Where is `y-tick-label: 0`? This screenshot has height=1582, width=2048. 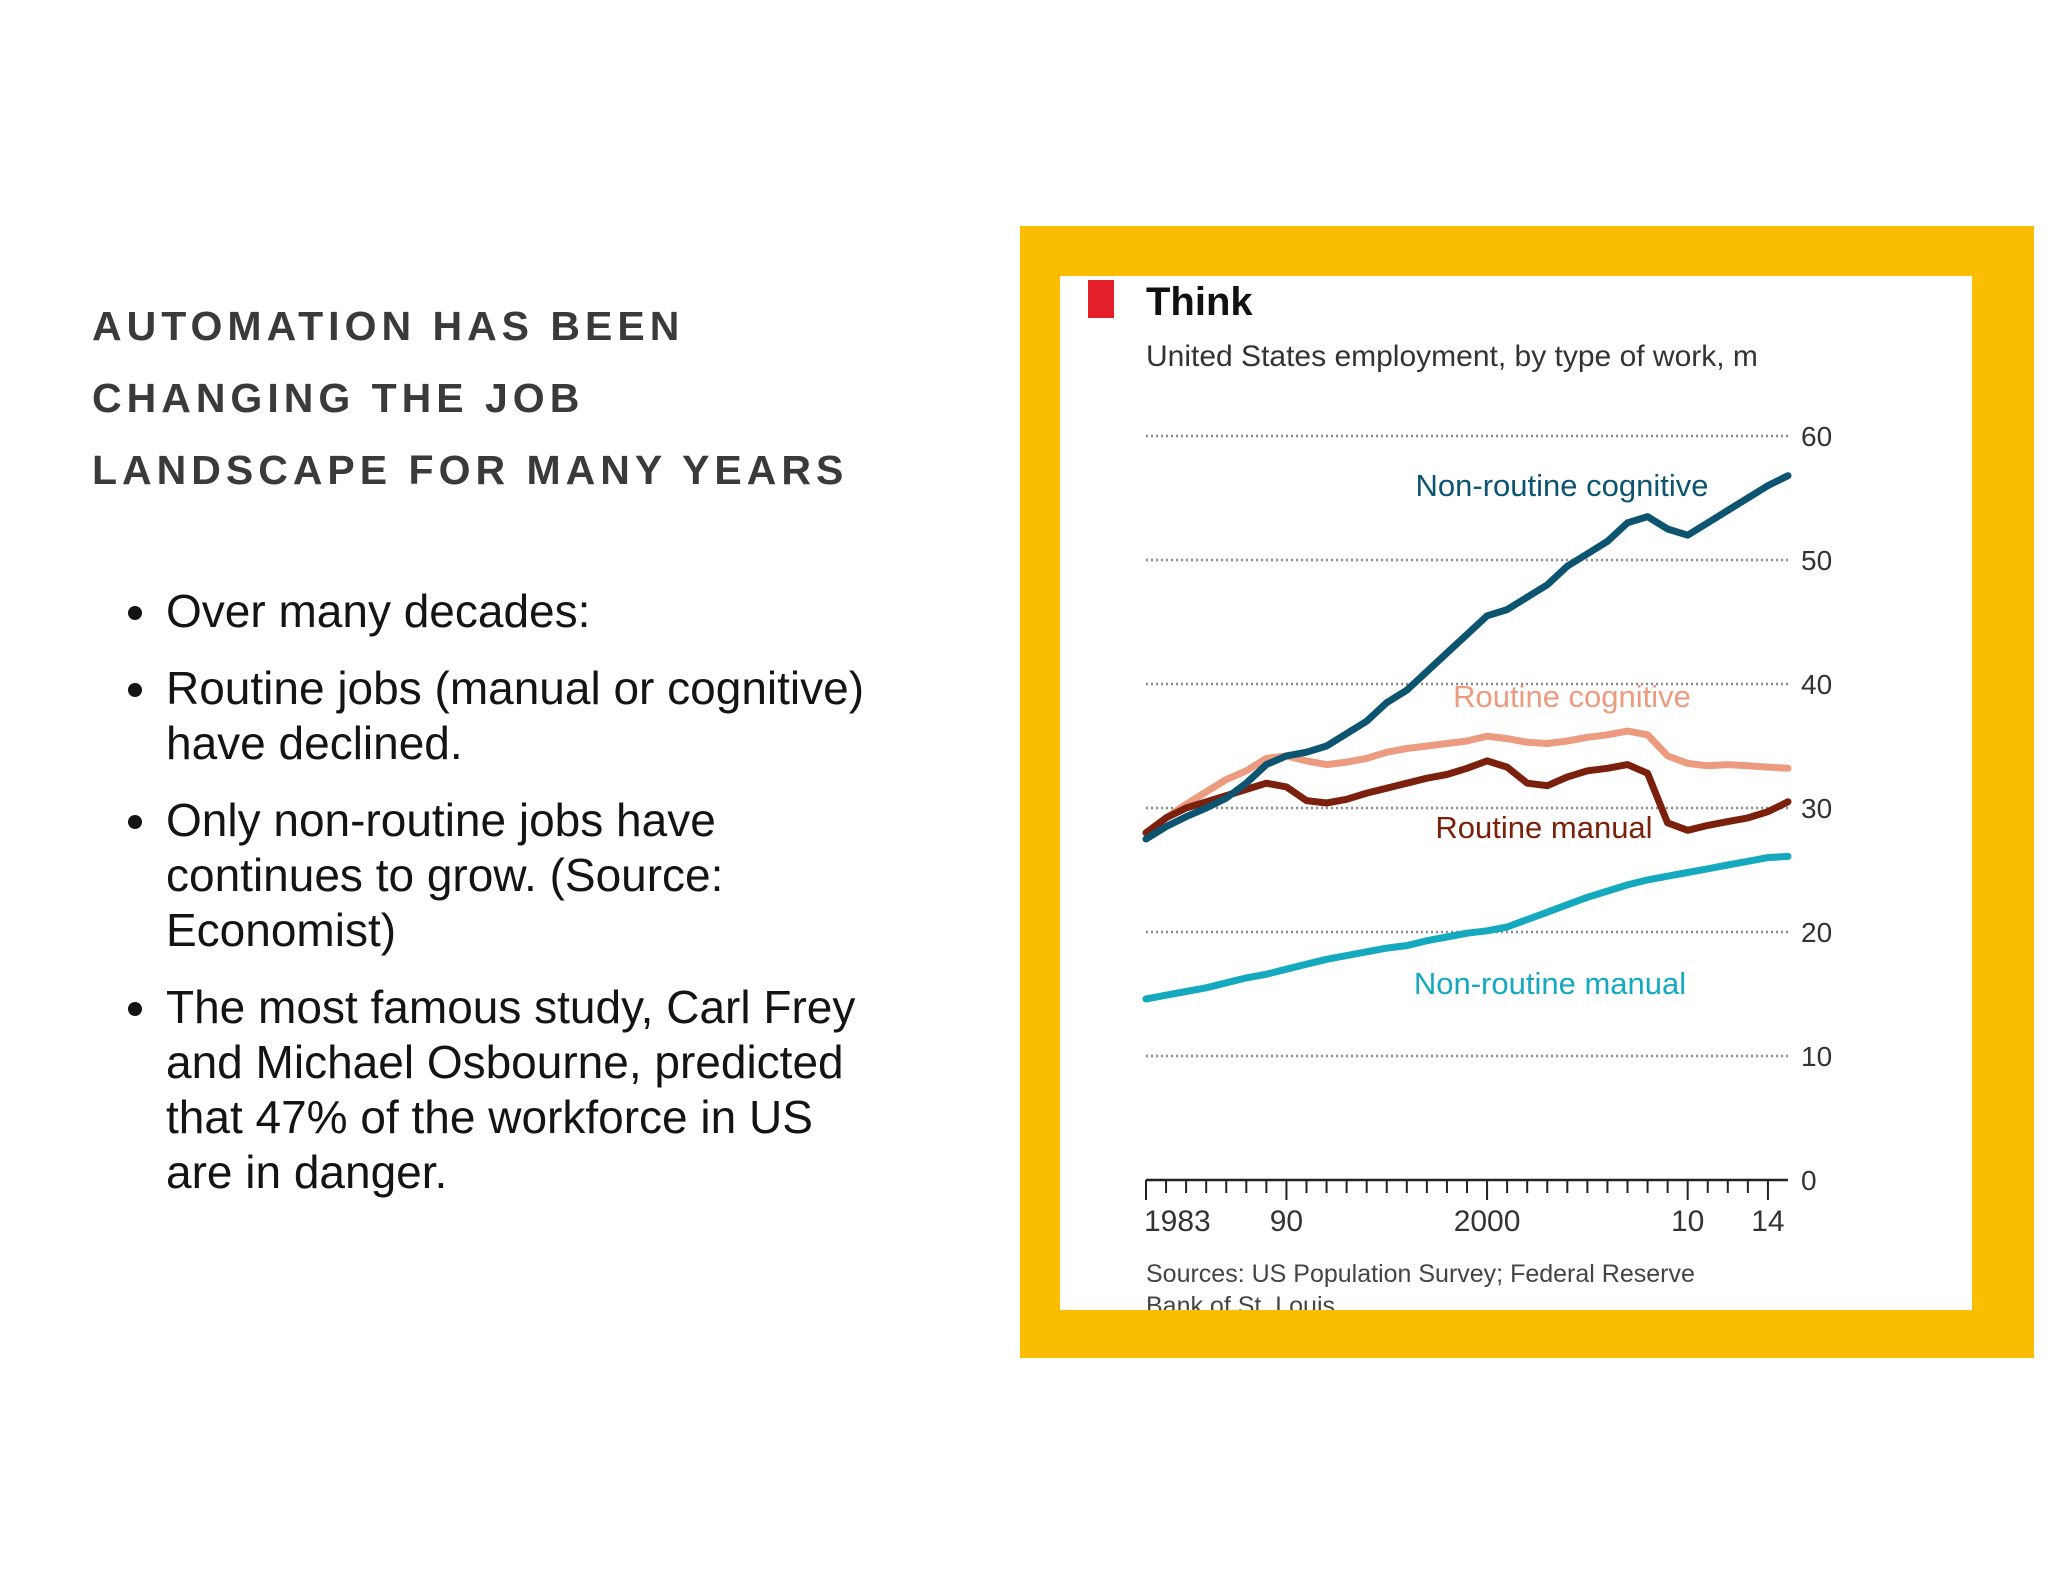 y-tick-label: 0 is located at coordinates (1809, 1180).